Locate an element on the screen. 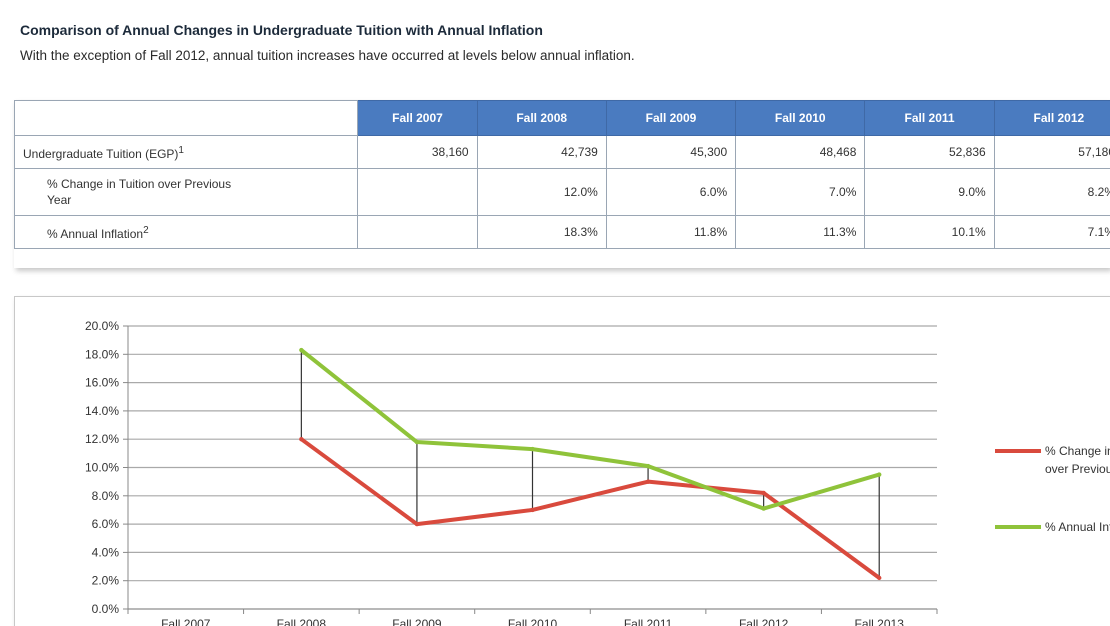  y-tick-label: 16.0% is located at coordinates (102, 383).